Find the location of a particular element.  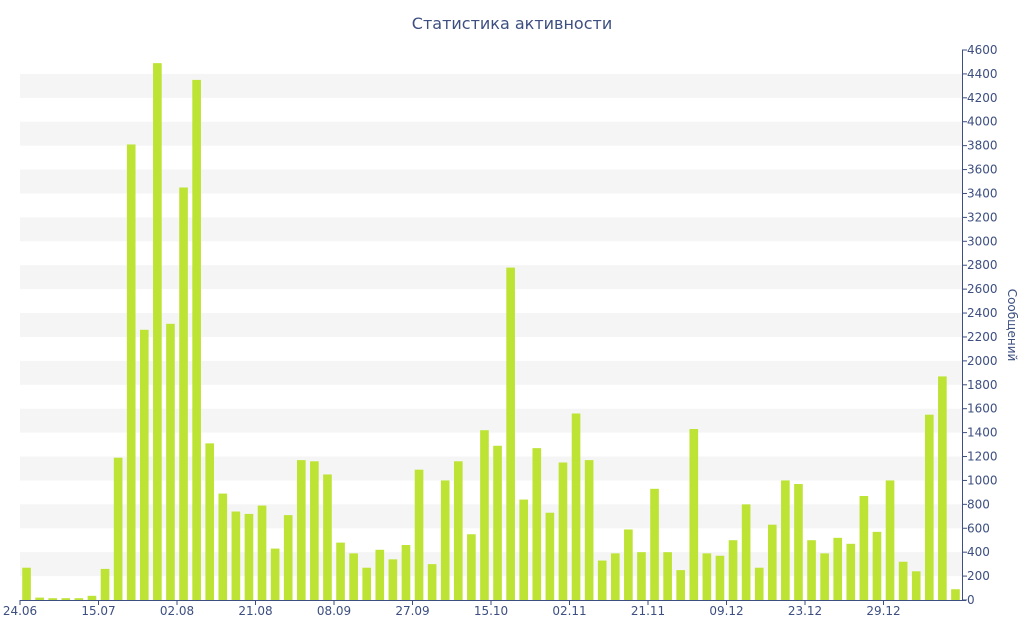

x-tick-label: 21.11 is located at coordinates (648, 611).